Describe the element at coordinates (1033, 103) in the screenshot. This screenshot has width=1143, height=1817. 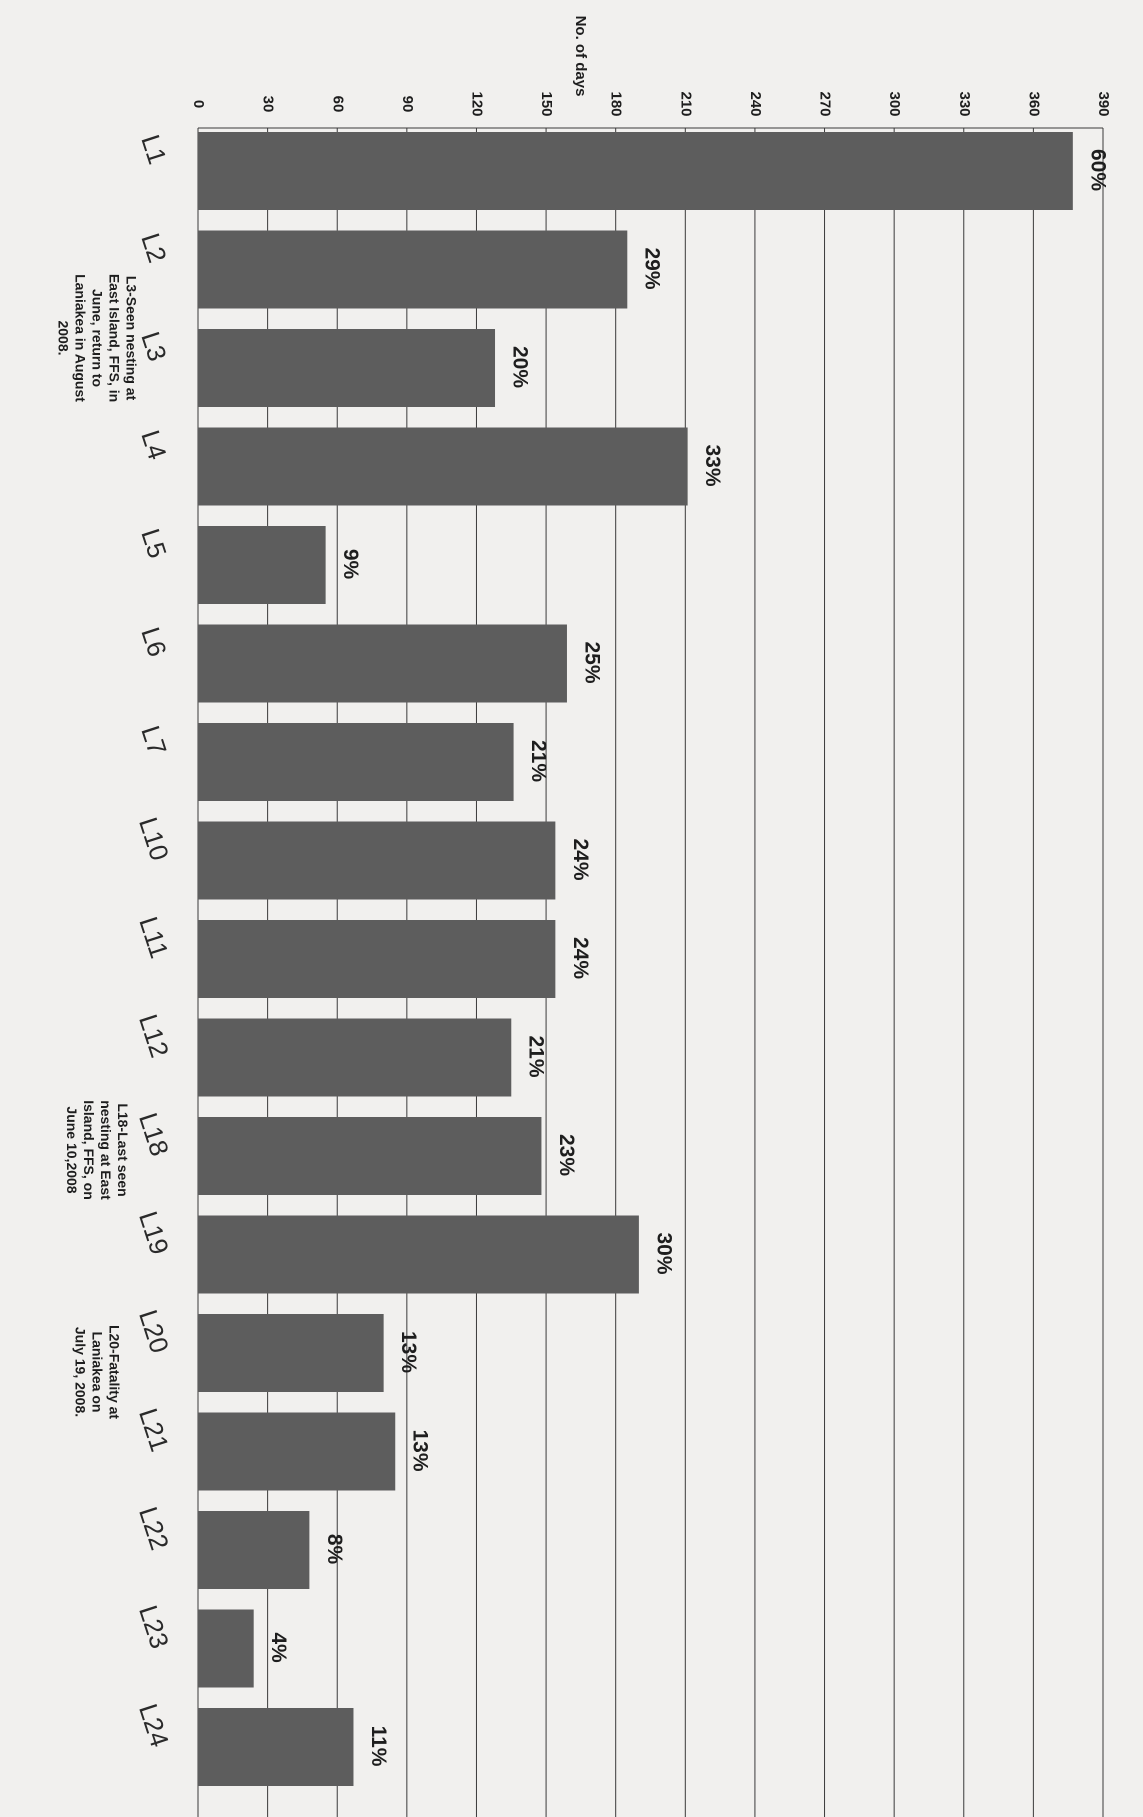
I see `tick-label: 360` at that location.